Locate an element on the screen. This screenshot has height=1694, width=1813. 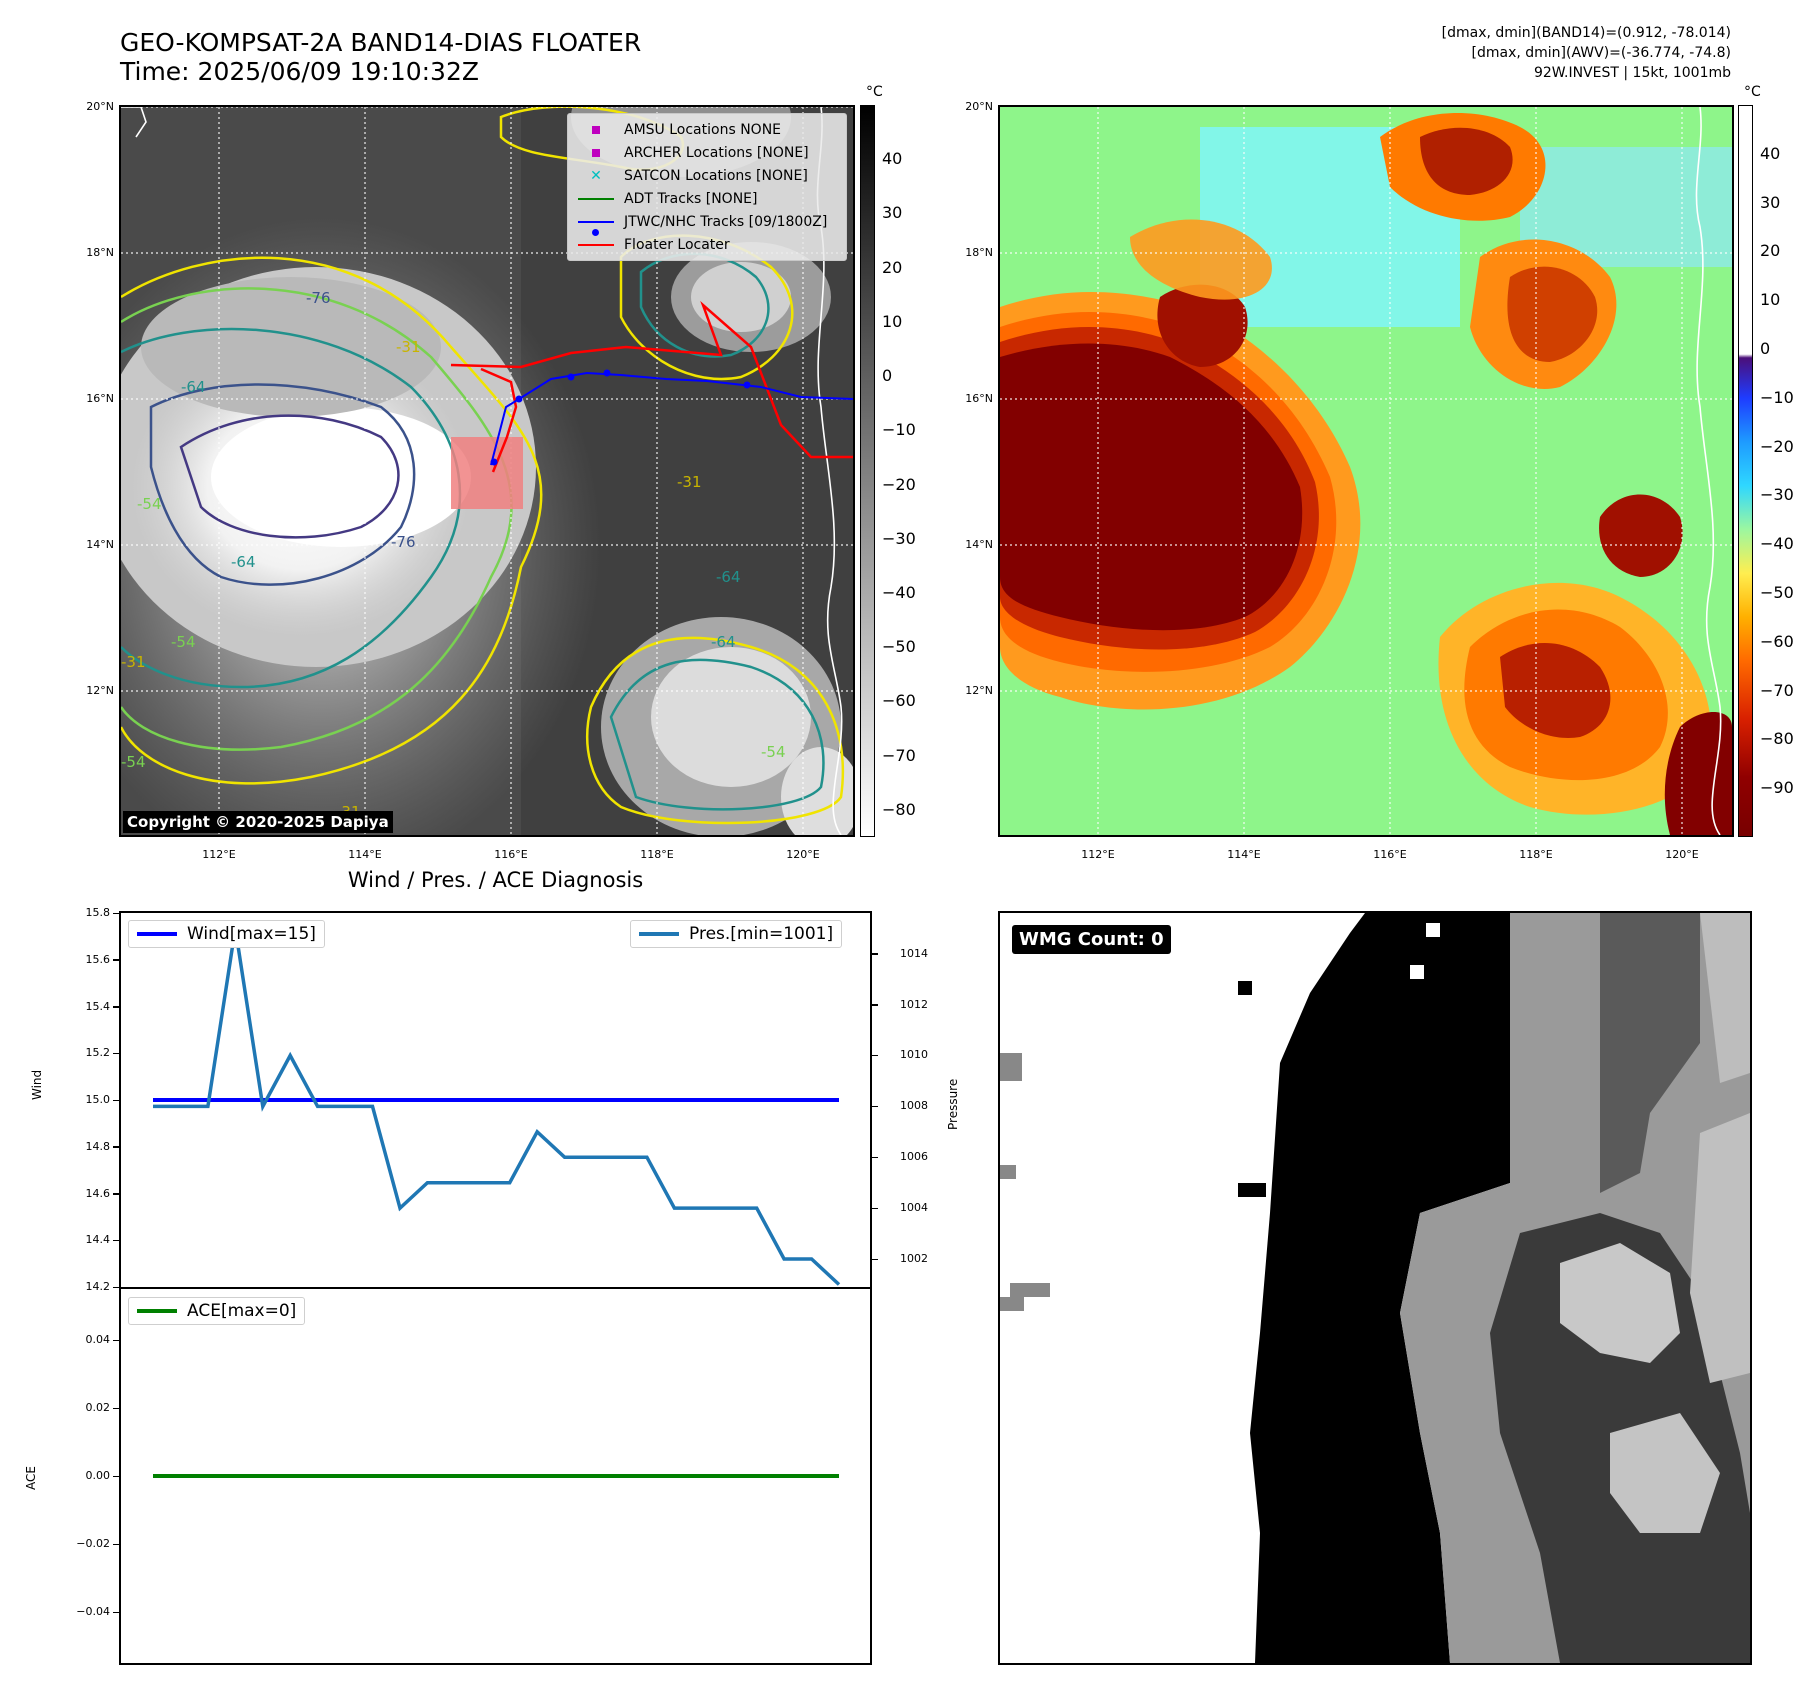
awv-colorbar-tick: 20 is located at coordinates (1770, 251).